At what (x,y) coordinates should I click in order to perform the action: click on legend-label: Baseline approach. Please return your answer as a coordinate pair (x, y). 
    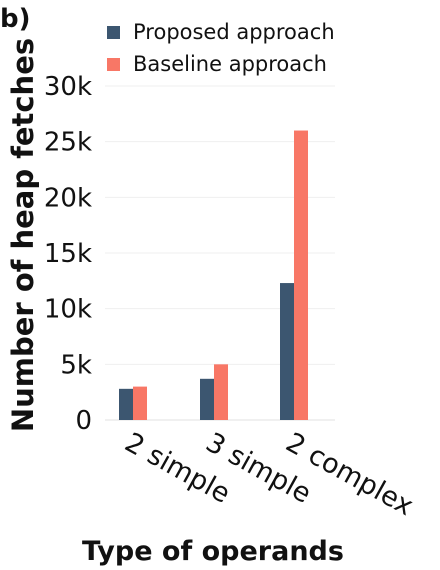
    Looking at the image, I should click on (230, 64).